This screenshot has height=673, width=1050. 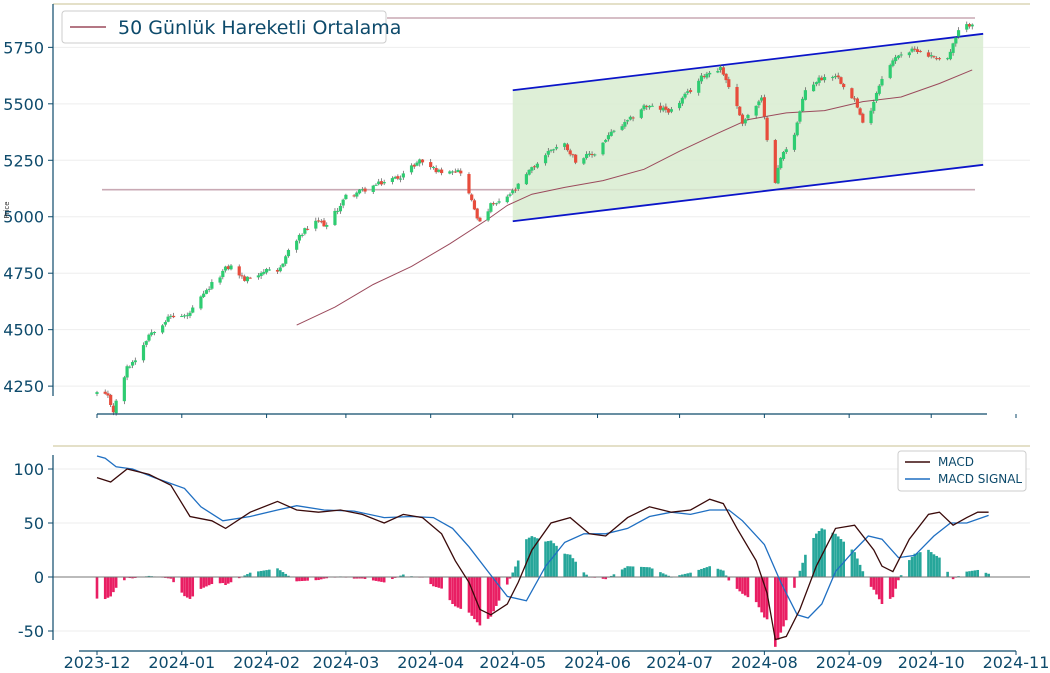 I want to click on macd-legend: MACD MACD SIGNAL, so click(x=962, y=471).